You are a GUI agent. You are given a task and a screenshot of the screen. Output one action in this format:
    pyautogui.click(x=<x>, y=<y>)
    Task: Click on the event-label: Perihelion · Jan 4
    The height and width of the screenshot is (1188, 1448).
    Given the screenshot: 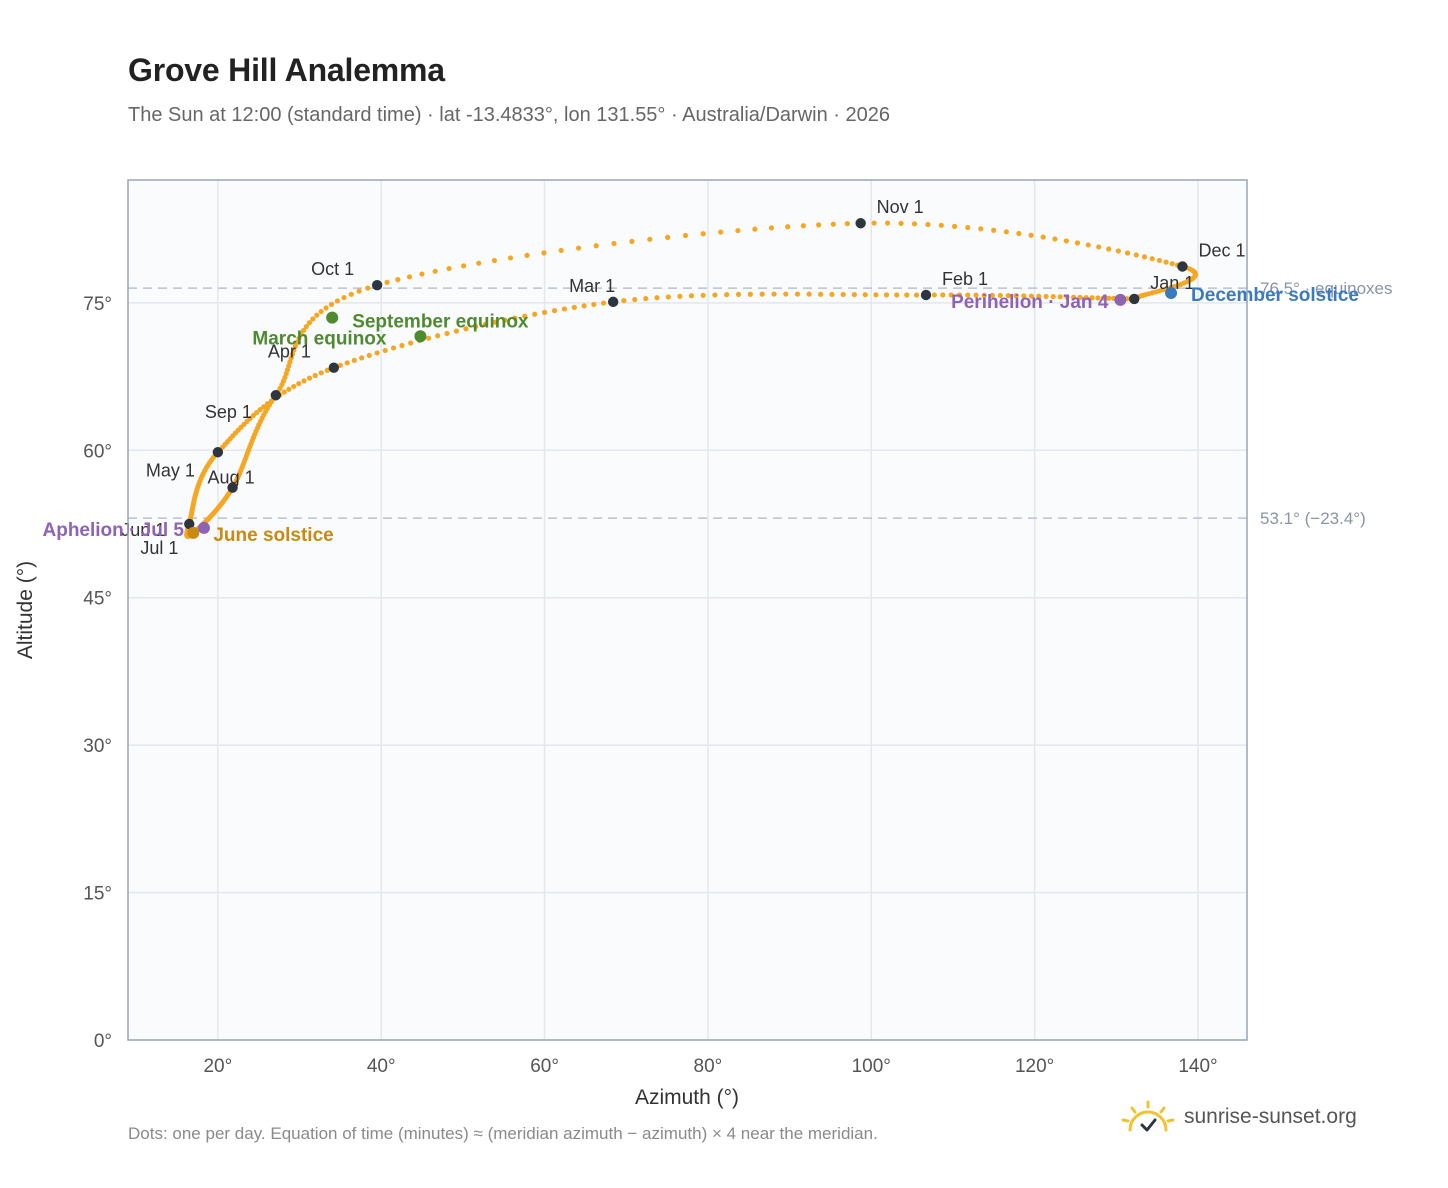 What is the action you would take?
    pyautogui.click(x=1030, y=302)
    